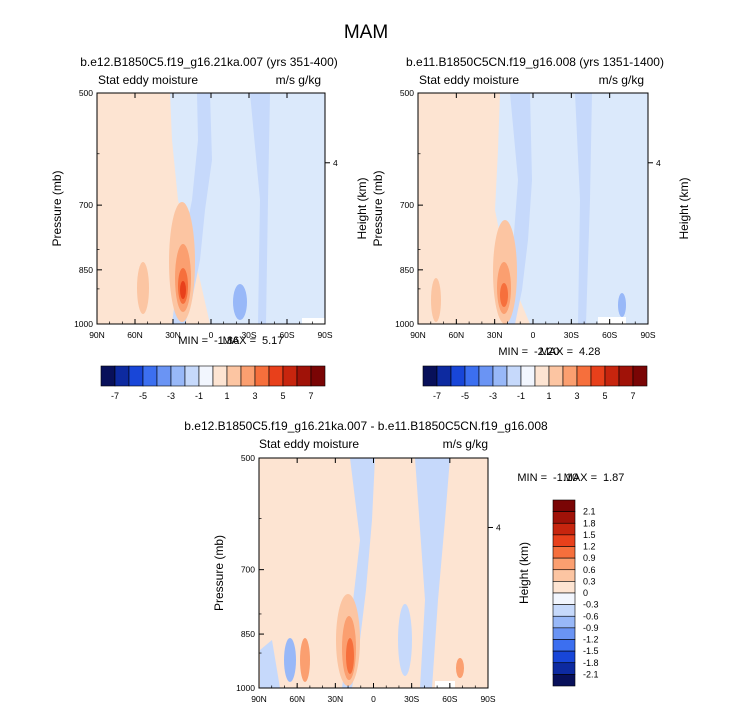  What do you see at coordinates (613, 478) in the screenshot?
I see `max-value: 1.87` at bounding box center [613, 478].